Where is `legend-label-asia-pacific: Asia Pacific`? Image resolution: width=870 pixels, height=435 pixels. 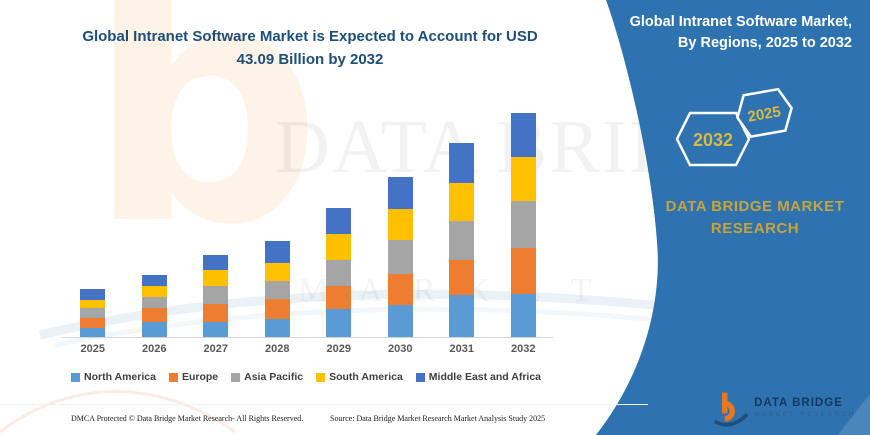 legend-label-asia-pacific: Asia Pacific is located at coordinates (274, 377).